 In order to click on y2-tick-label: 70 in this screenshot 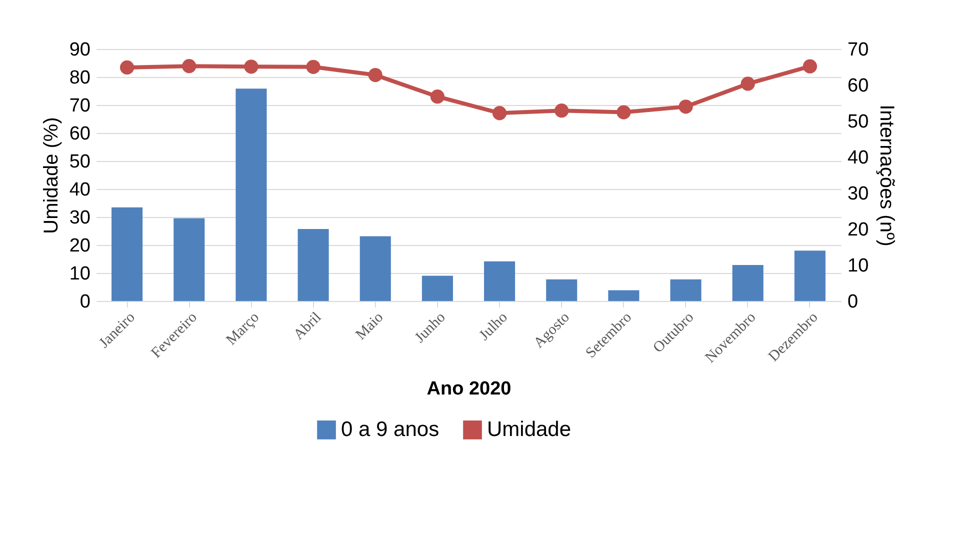, I will do `click(858, 50)`.